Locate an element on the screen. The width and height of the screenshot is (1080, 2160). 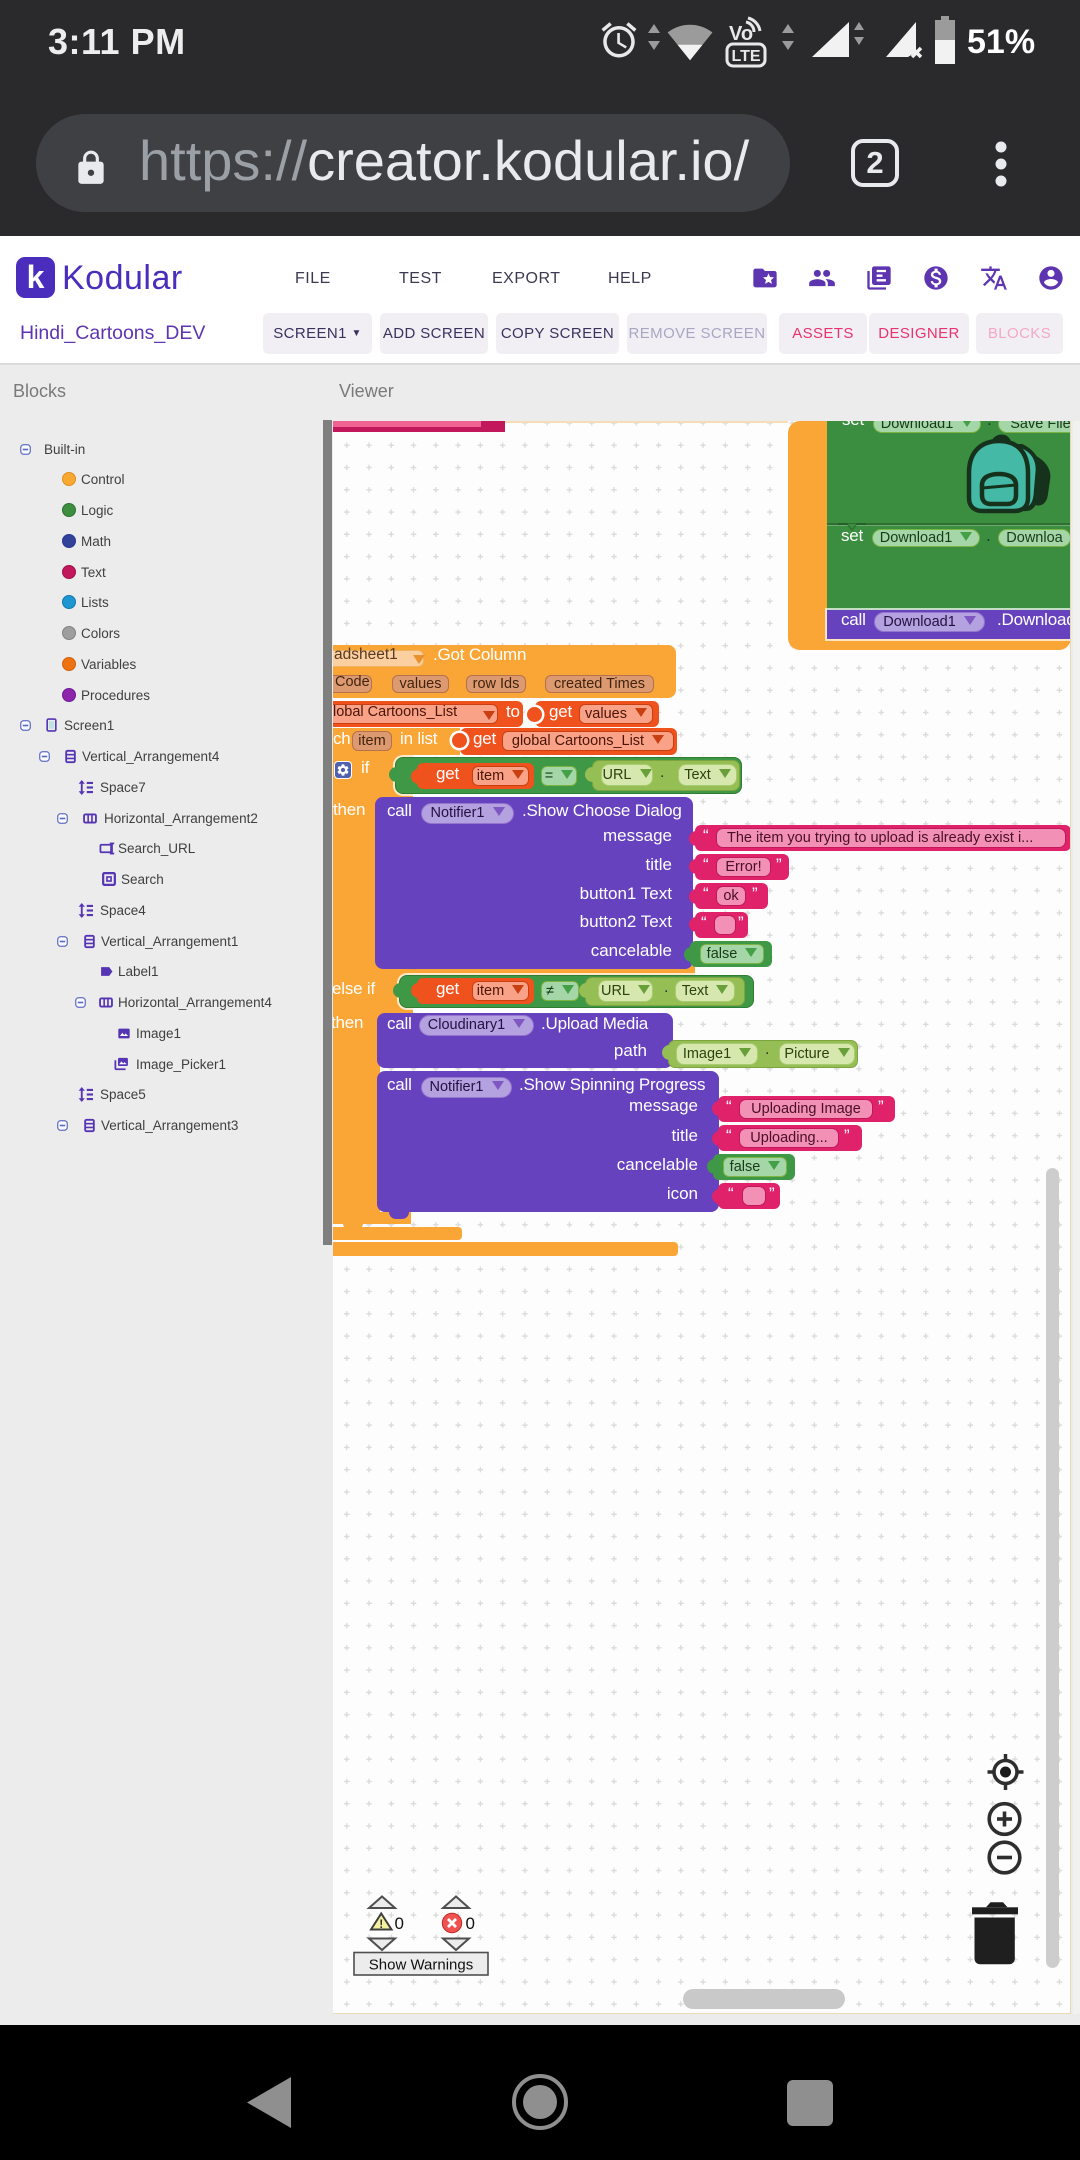
svg-text: Show Warnings is located at coordinates (421, 1965).